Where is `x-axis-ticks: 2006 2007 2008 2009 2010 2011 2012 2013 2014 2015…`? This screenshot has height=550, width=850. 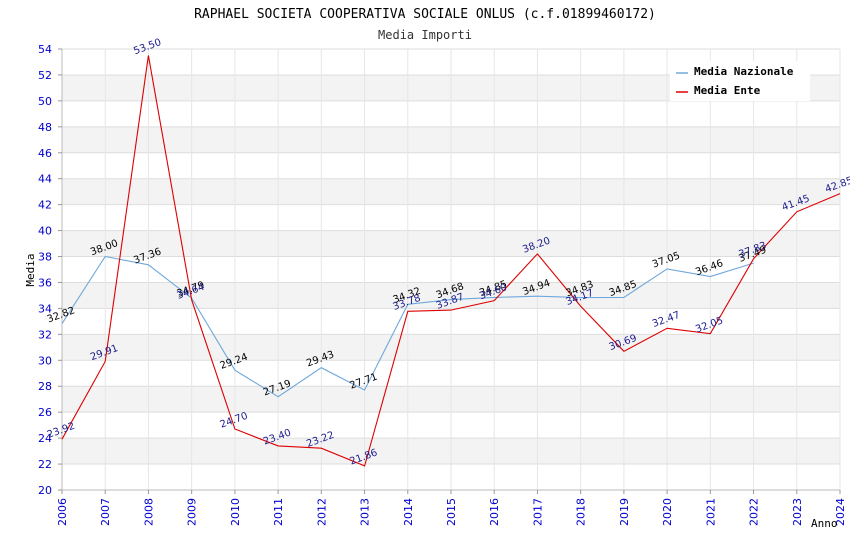 x-axis-ticks: 2006 2007 2008 2009 2010 2011 2012 2013 2014 2015… is located at coordinates (451, 508).